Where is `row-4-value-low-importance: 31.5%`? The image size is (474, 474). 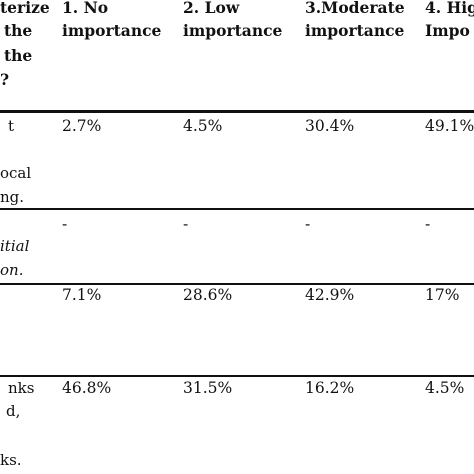 row-4-value-low-importance: 31.5% is located at coordinates (208, 388).